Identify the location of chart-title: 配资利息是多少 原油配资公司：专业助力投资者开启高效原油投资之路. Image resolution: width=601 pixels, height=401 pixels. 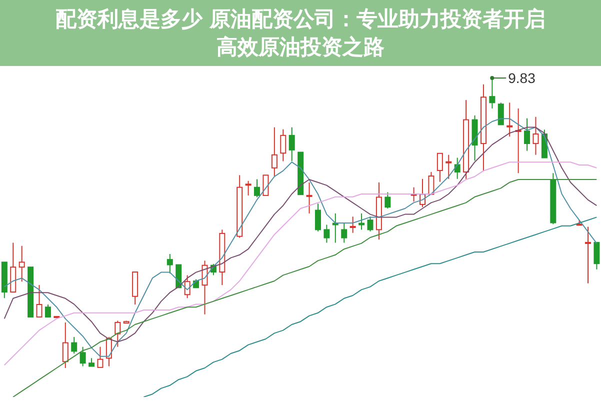
(300, 33).